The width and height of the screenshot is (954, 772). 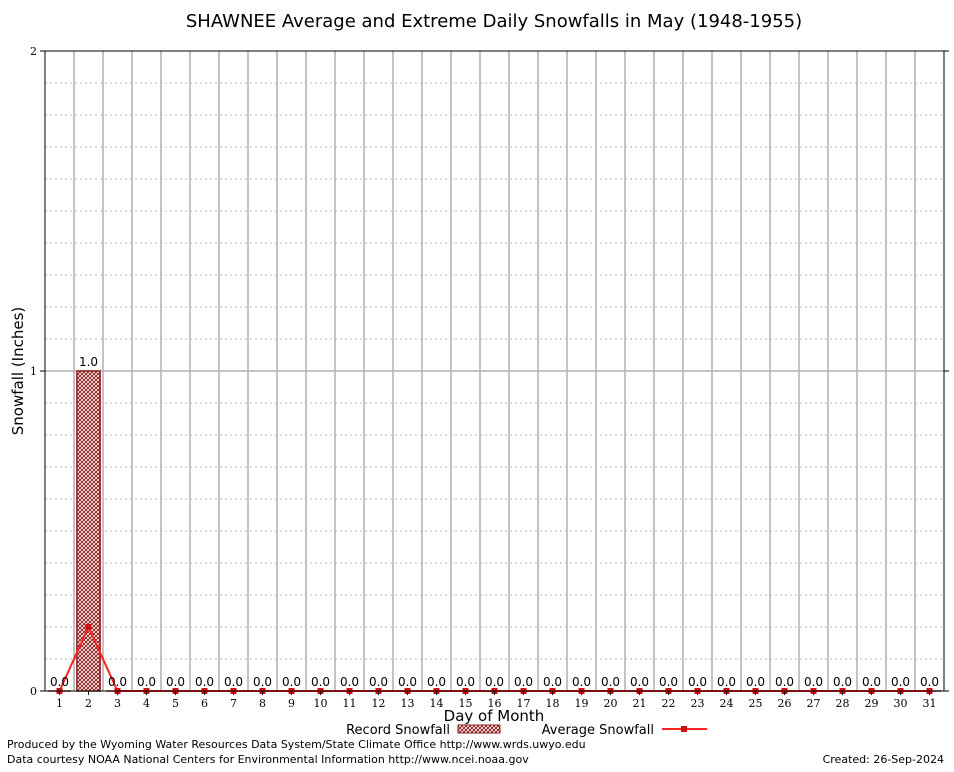 What do you see at coordinates (784, 682) in the screenshot?
I see `data-label-day-26: 0.0` at bounding box center [784, 682].